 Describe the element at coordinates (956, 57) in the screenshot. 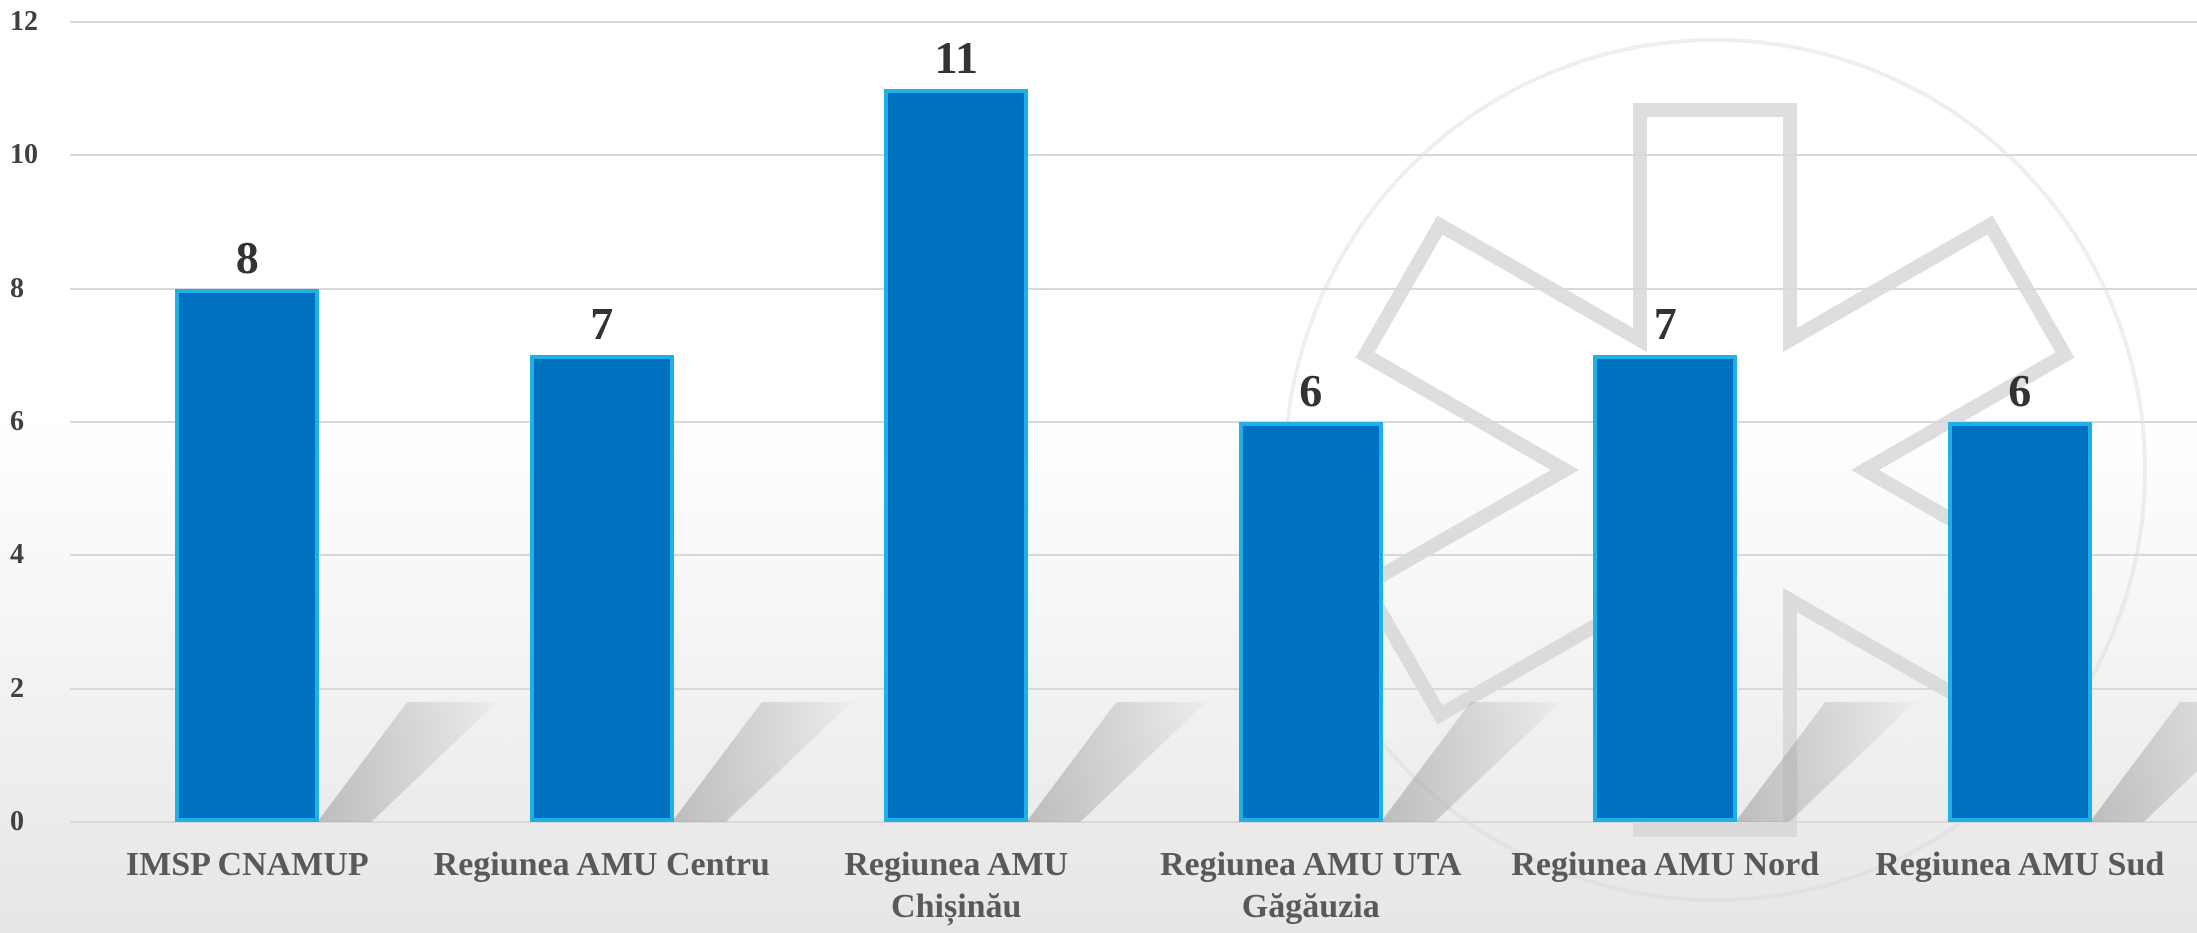

I see `data-label: 11` at that location.